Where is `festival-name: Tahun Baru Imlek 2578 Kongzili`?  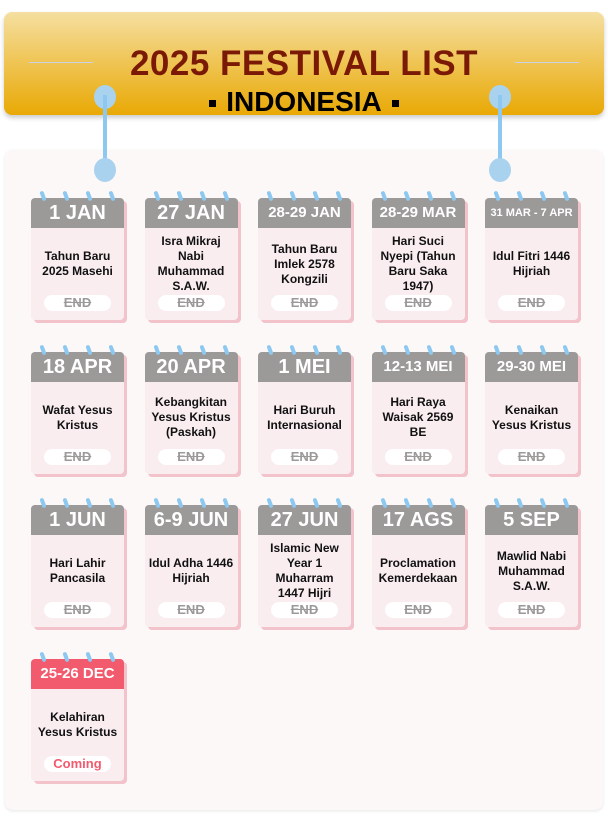
festival-name: Tahun Baru Imlek 2578 Kongzili is located at coordinates (304, 263).